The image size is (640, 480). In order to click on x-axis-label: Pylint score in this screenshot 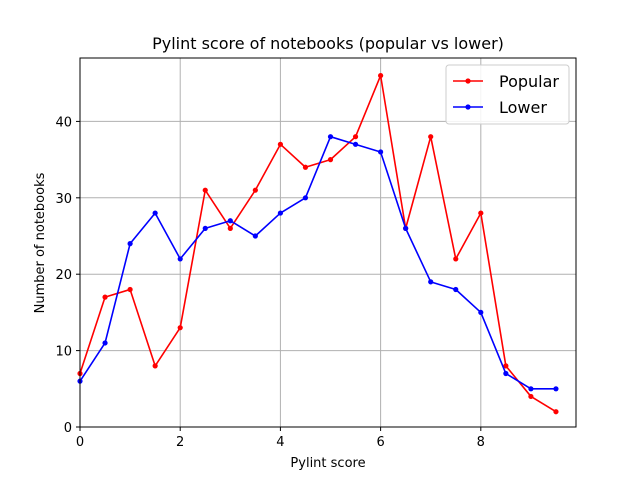, I will do `click(327, 463)`.